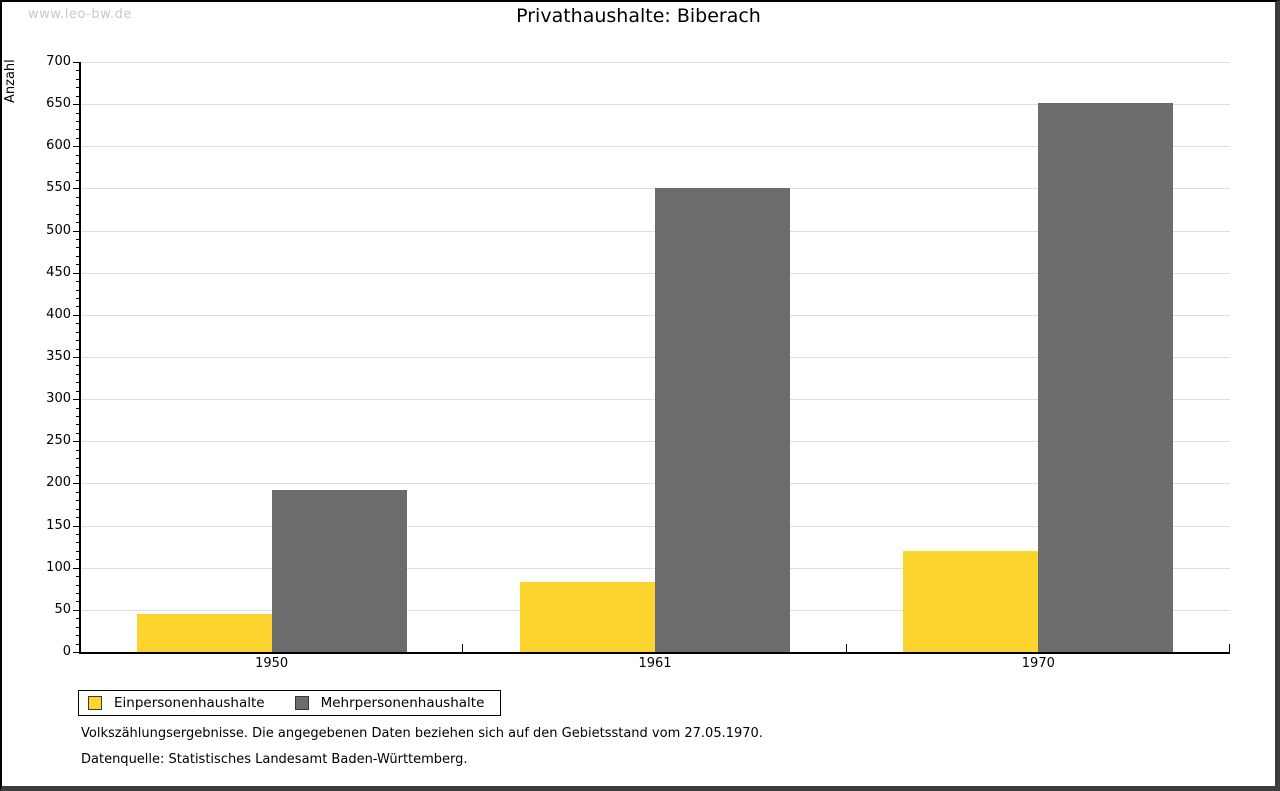 The height and width of the screenshot is (791, 1280). I want to click on y-tick-label-650: 650, so click(58, 104).